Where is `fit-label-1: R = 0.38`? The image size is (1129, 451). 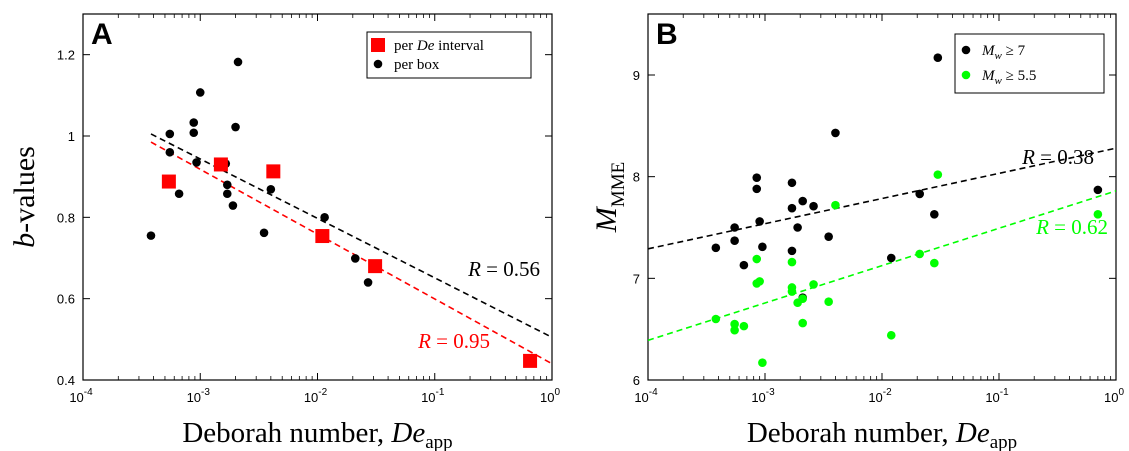
fit-label-1: R = 0.38 is located at coordinates (1057, 157).